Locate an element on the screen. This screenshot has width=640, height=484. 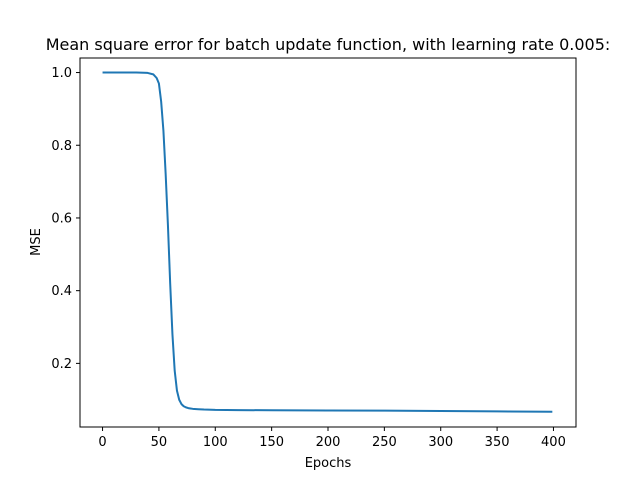
y-axis-ticks: 0.2 0.4 0.6 0.8 1.0 is located at coordinates (65, 219).